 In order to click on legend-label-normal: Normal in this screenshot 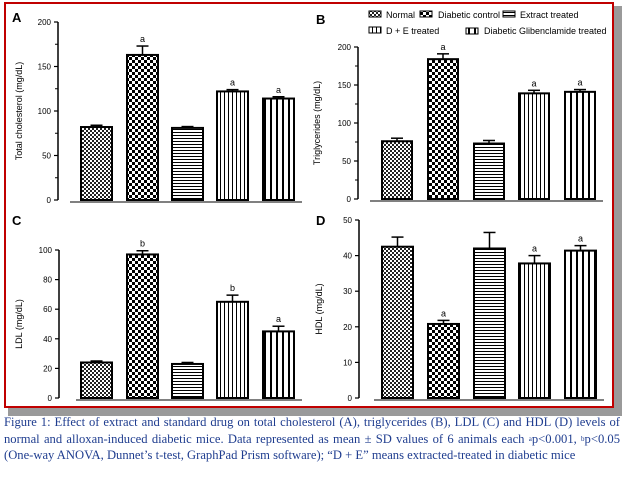, I will do `click(400, 15)`.